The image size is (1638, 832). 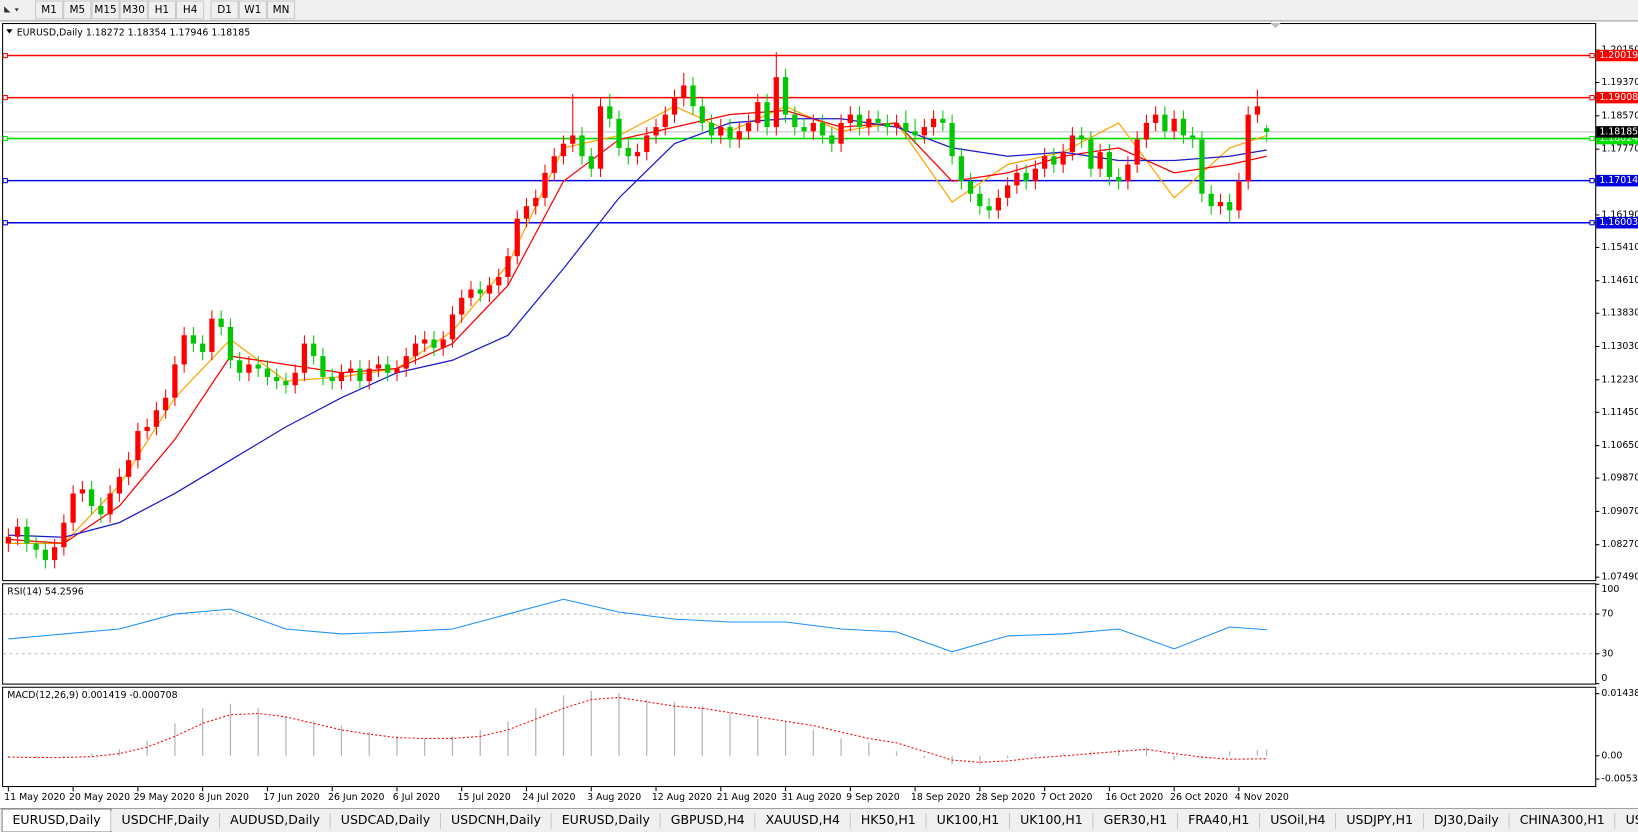 I want to click on y-tick-label: -0.005396, so click(x=1619, y=779).